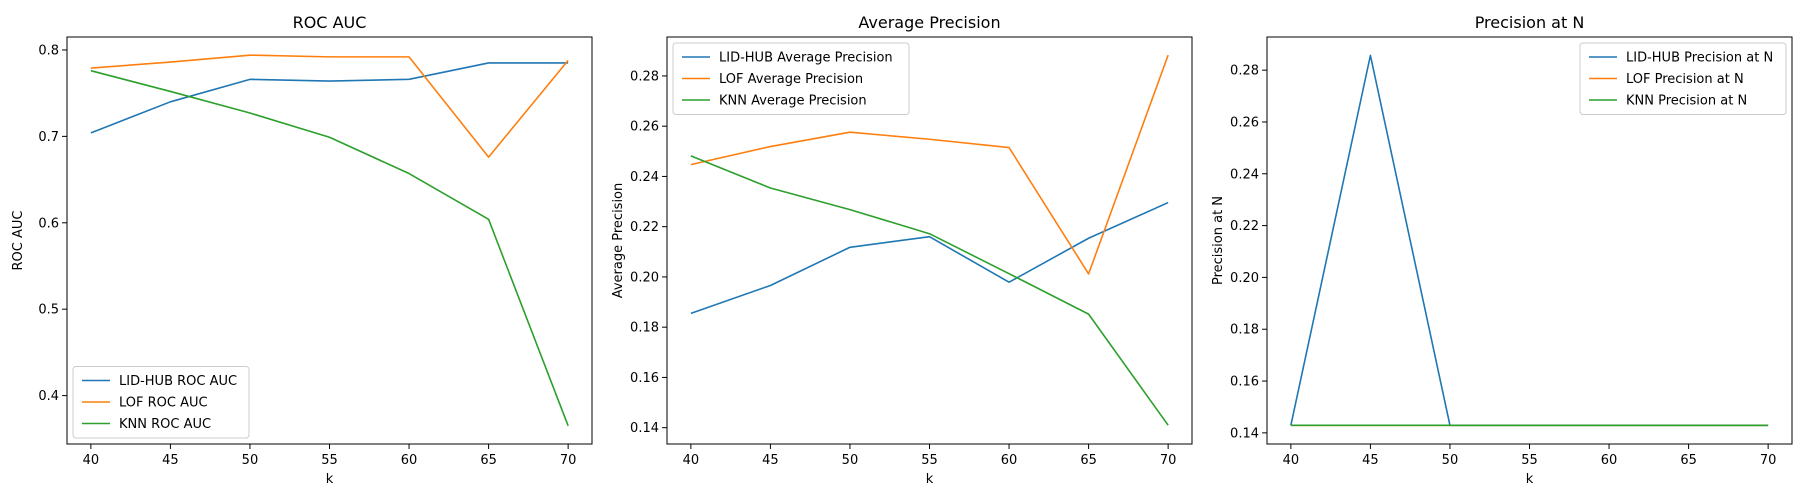 This screenshot has height=500, width=1800. What do you see at coordinates (48, 310) in the screenshot?
I see `y-tick-label: 0.5` at bounding box center [48, 310].